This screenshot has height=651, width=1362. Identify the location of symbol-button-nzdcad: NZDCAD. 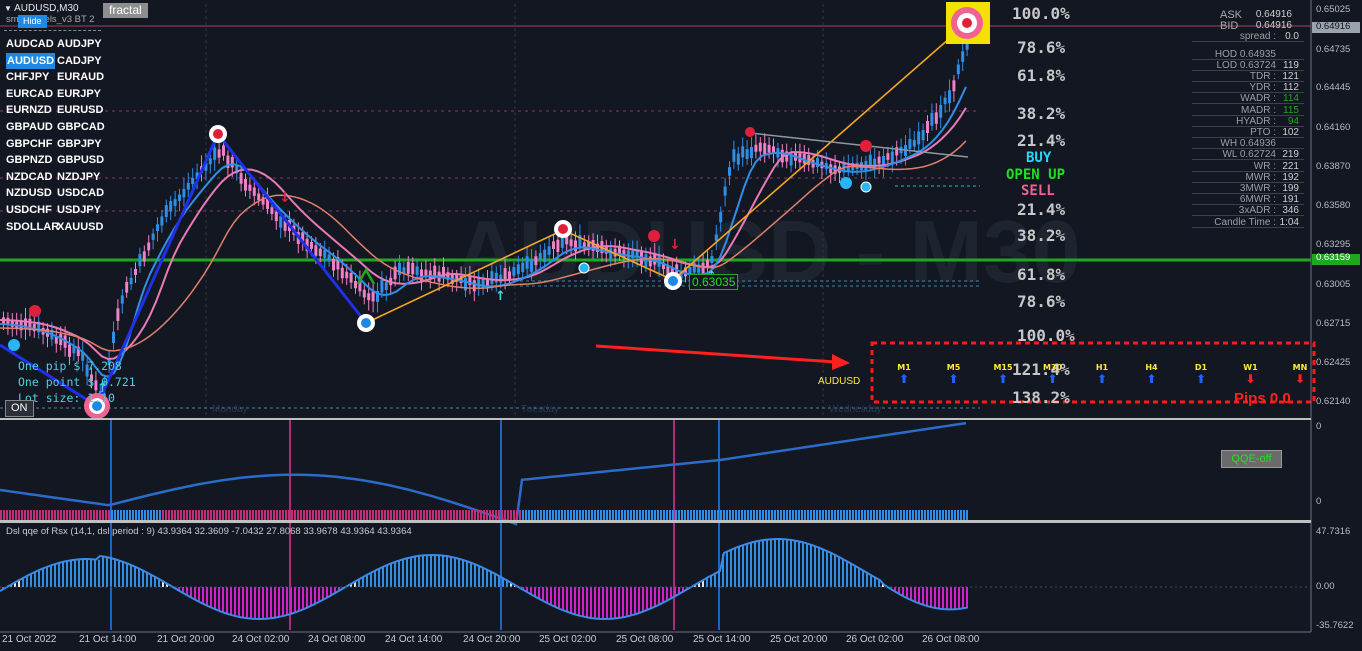
(29, 176).